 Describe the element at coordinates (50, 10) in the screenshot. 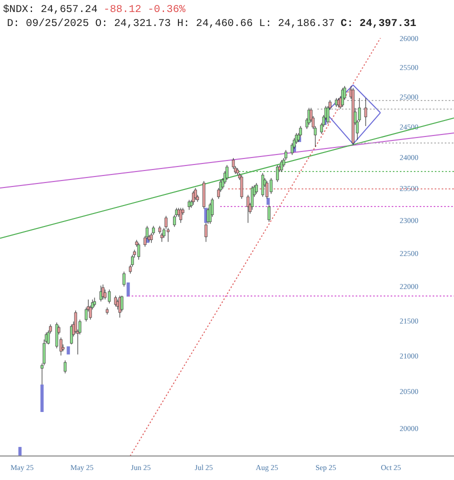

I see `chart-title: $NDX: 24,657.24` at that location.